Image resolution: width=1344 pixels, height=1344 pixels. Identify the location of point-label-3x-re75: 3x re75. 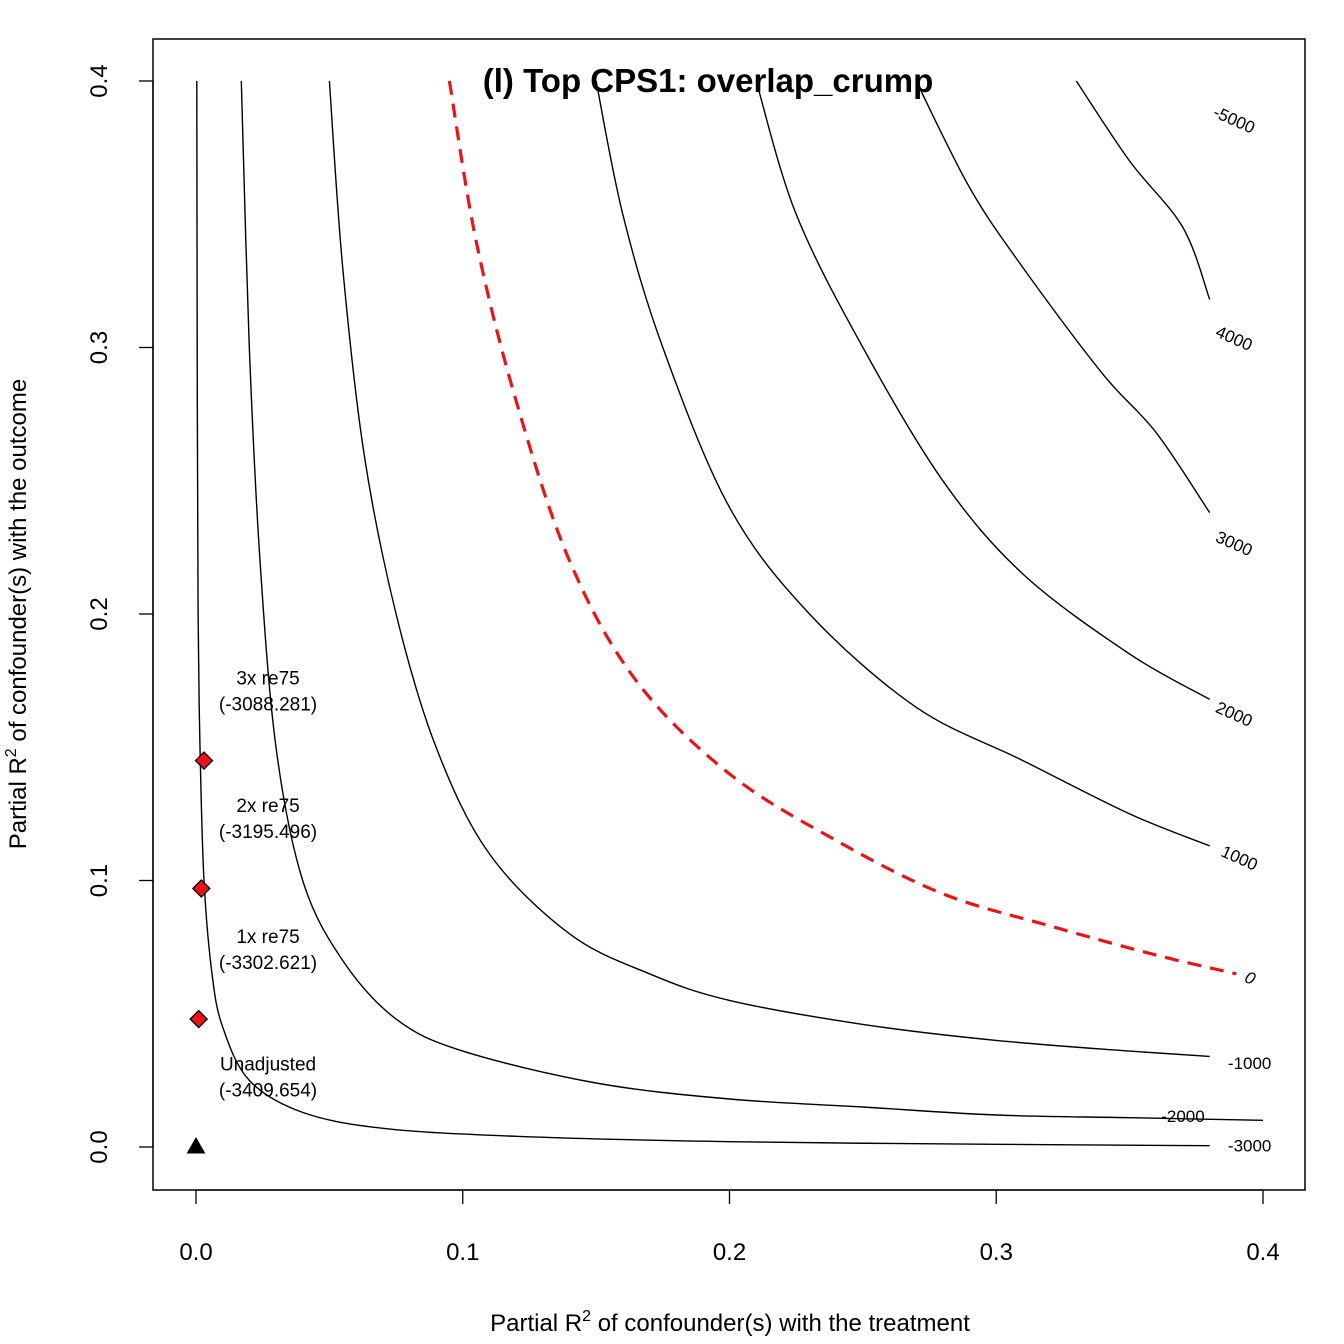
(267, 678).